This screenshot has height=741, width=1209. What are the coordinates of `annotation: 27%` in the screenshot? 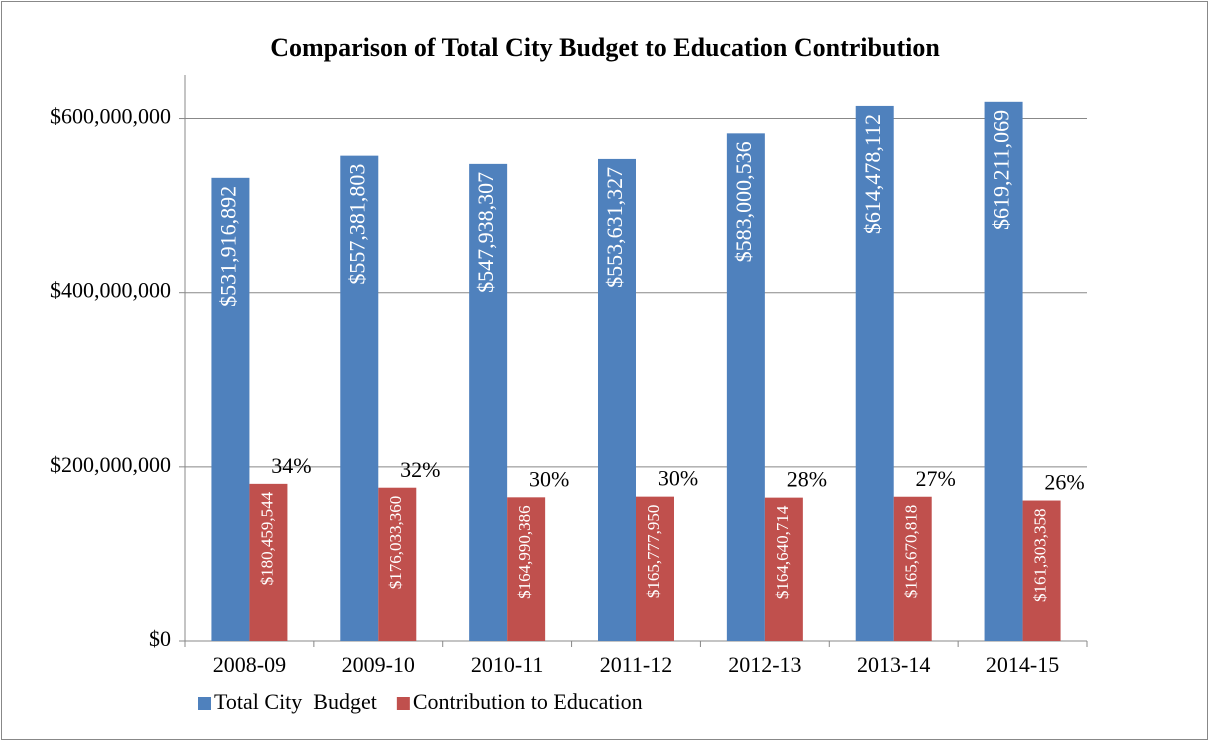 It's located at (936, 478).